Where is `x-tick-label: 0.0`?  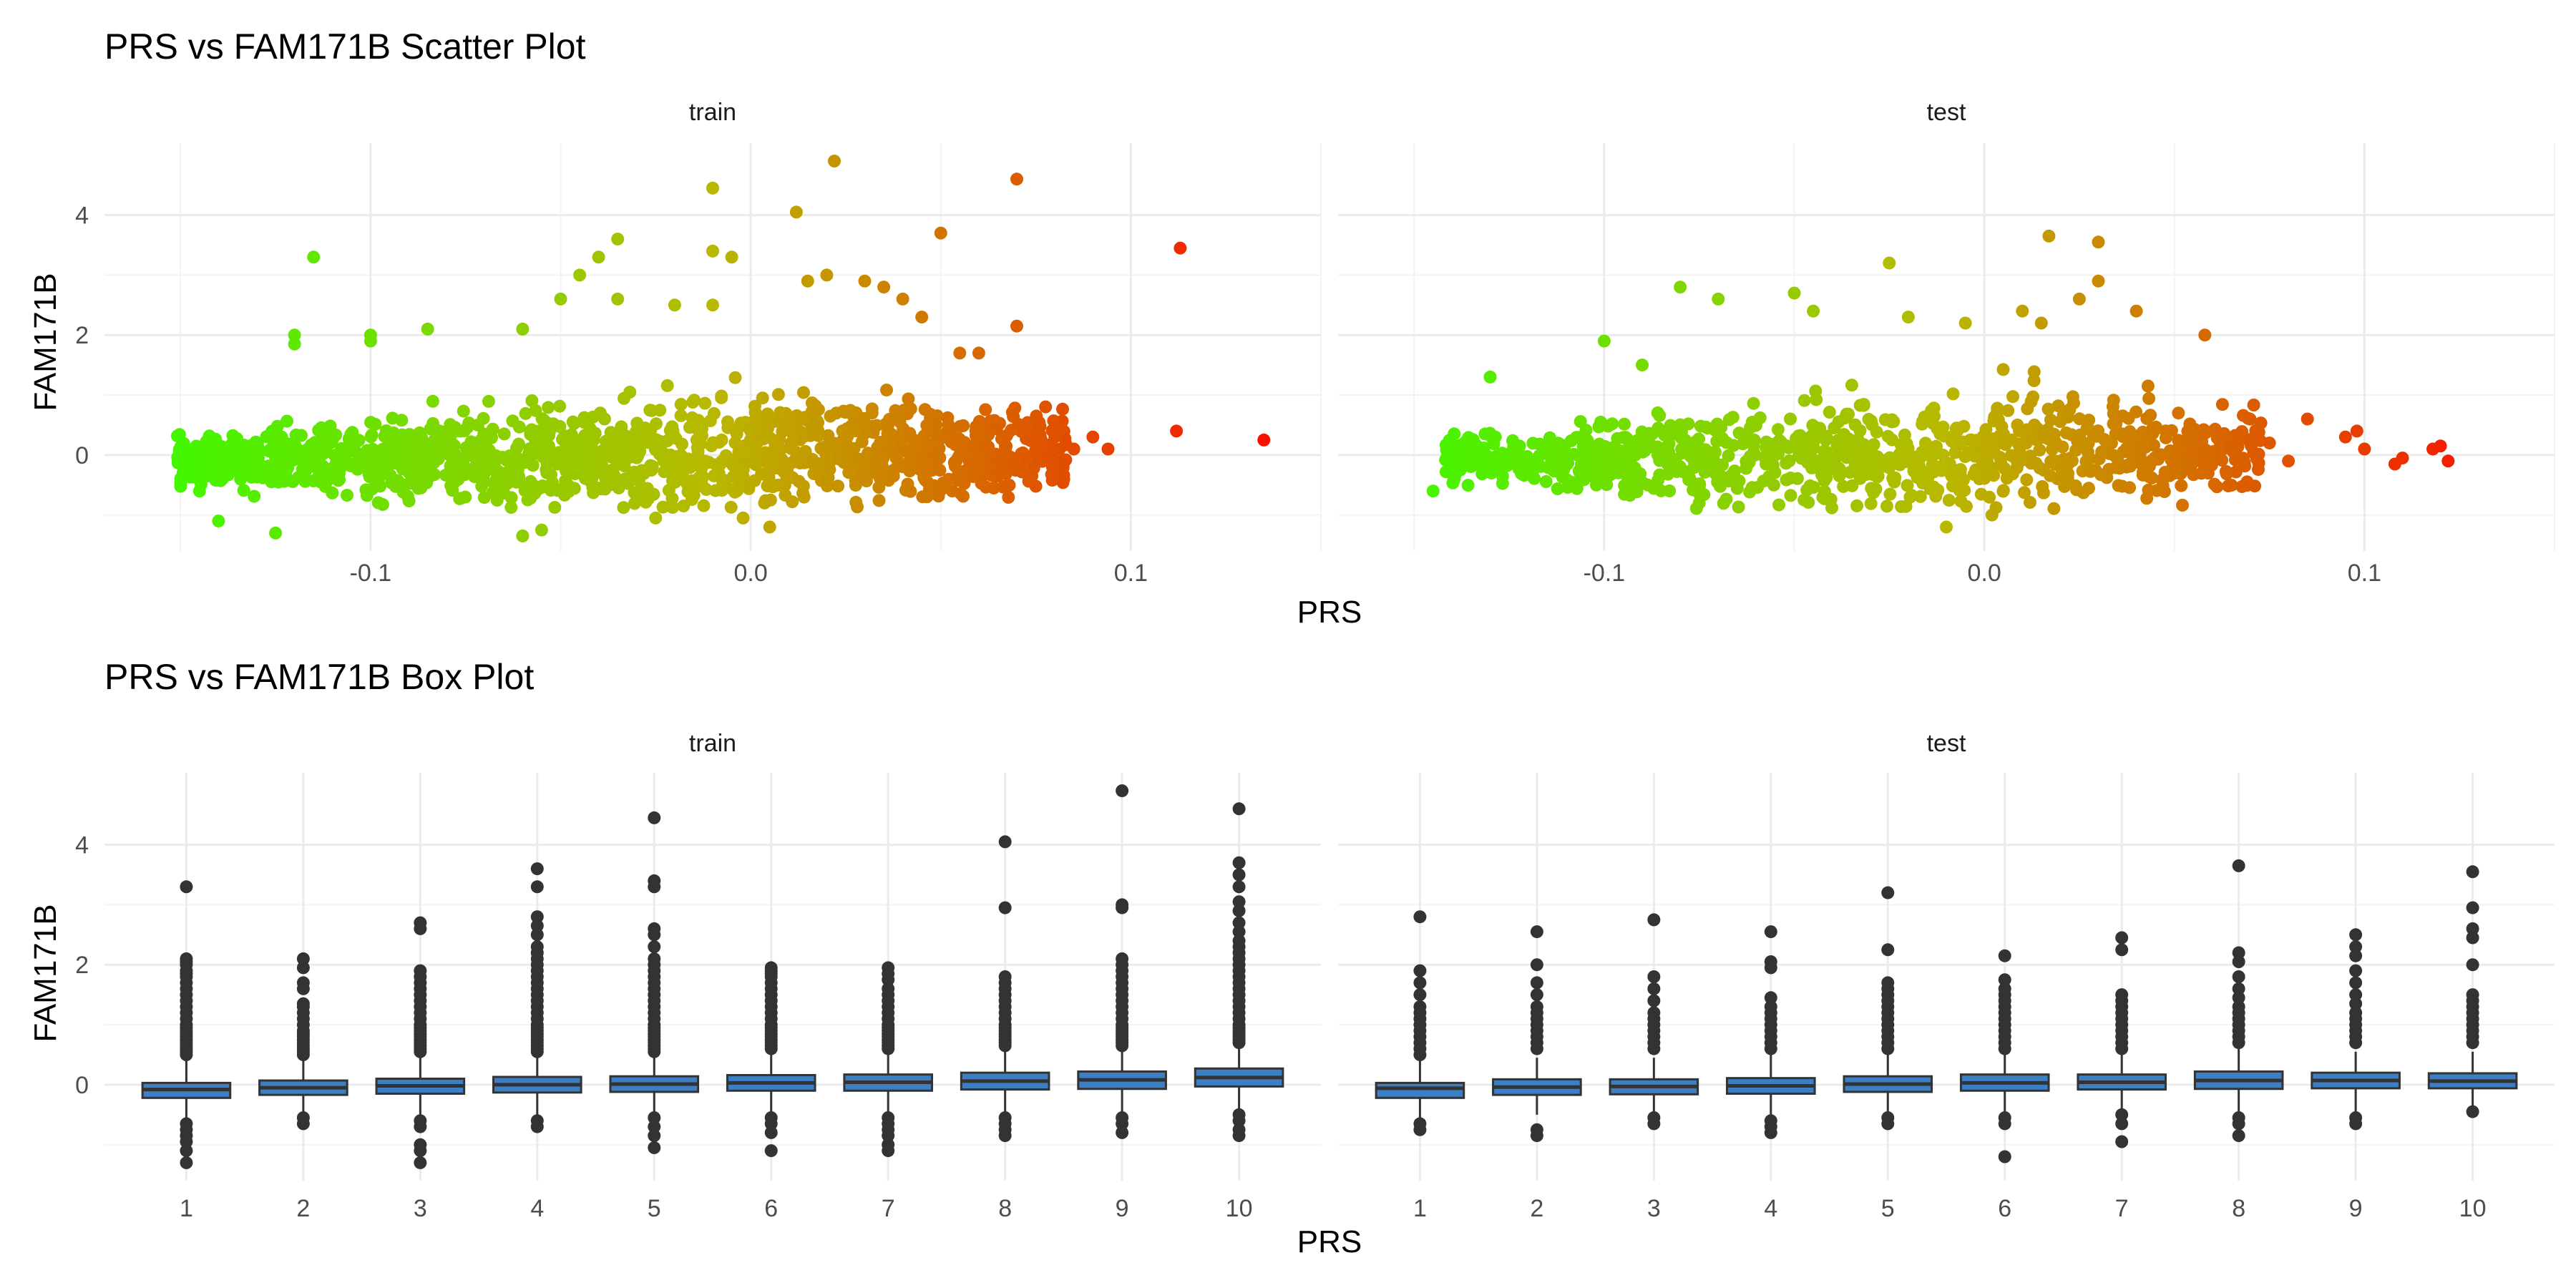
x-tick-label: 0.0 is located at coordinates (1984, 573).